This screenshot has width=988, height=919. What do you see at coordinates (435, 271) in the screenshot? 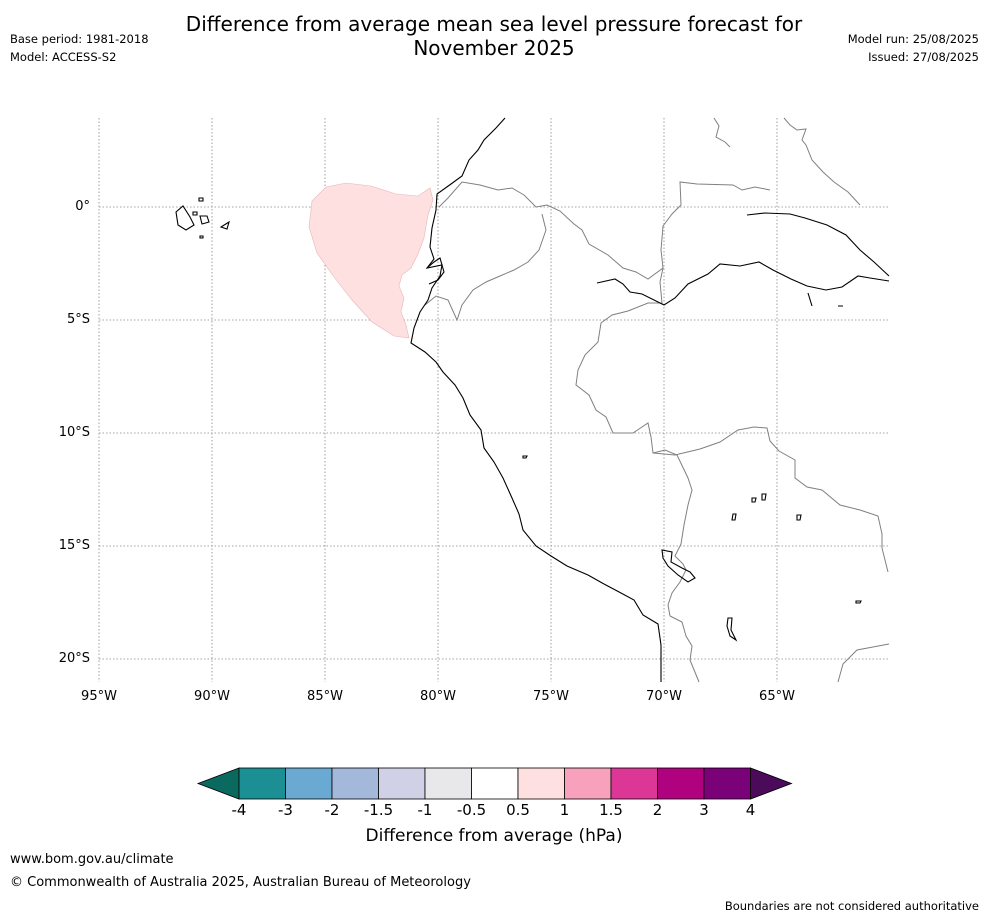
I see `coastline-gulf` at bounding box center [435, 271].